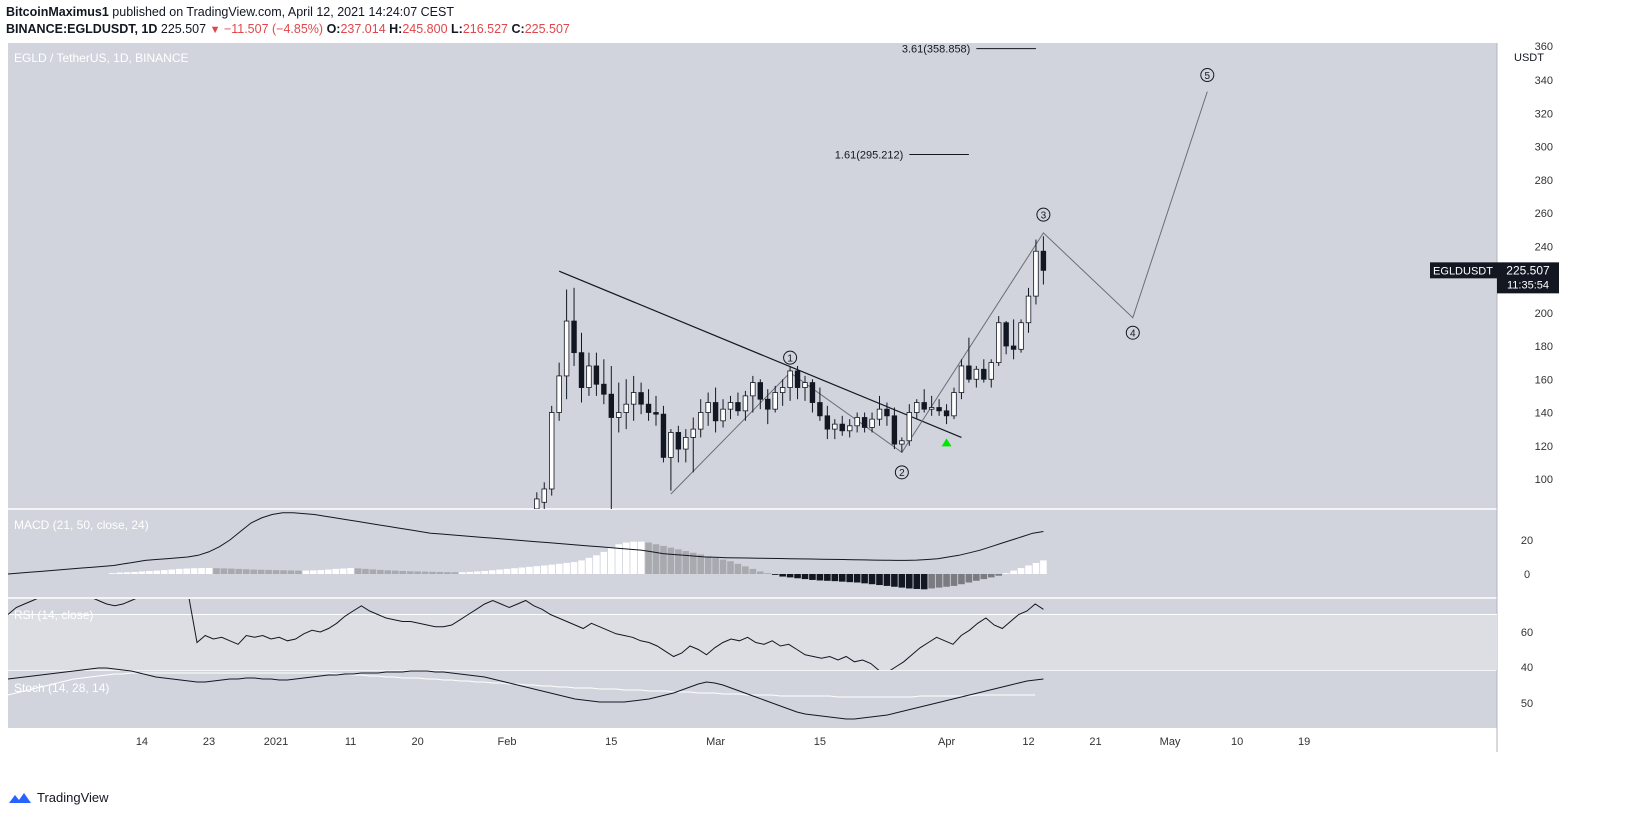 The width and height of the screenshot is (1627, 819). Describe the element at coordinates (1528, 270) in the screenshot. I see `price-tag-value: 225.507` at that location.